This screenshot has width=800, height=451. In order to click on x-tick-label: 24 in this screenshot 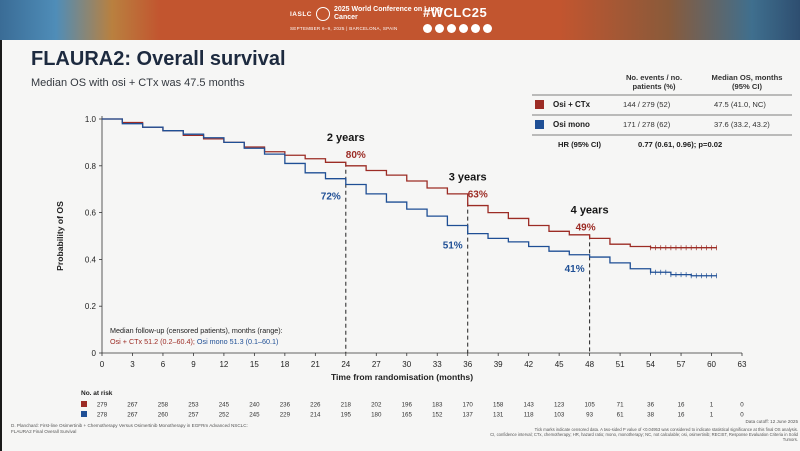, I will do `click(345, 364)`.